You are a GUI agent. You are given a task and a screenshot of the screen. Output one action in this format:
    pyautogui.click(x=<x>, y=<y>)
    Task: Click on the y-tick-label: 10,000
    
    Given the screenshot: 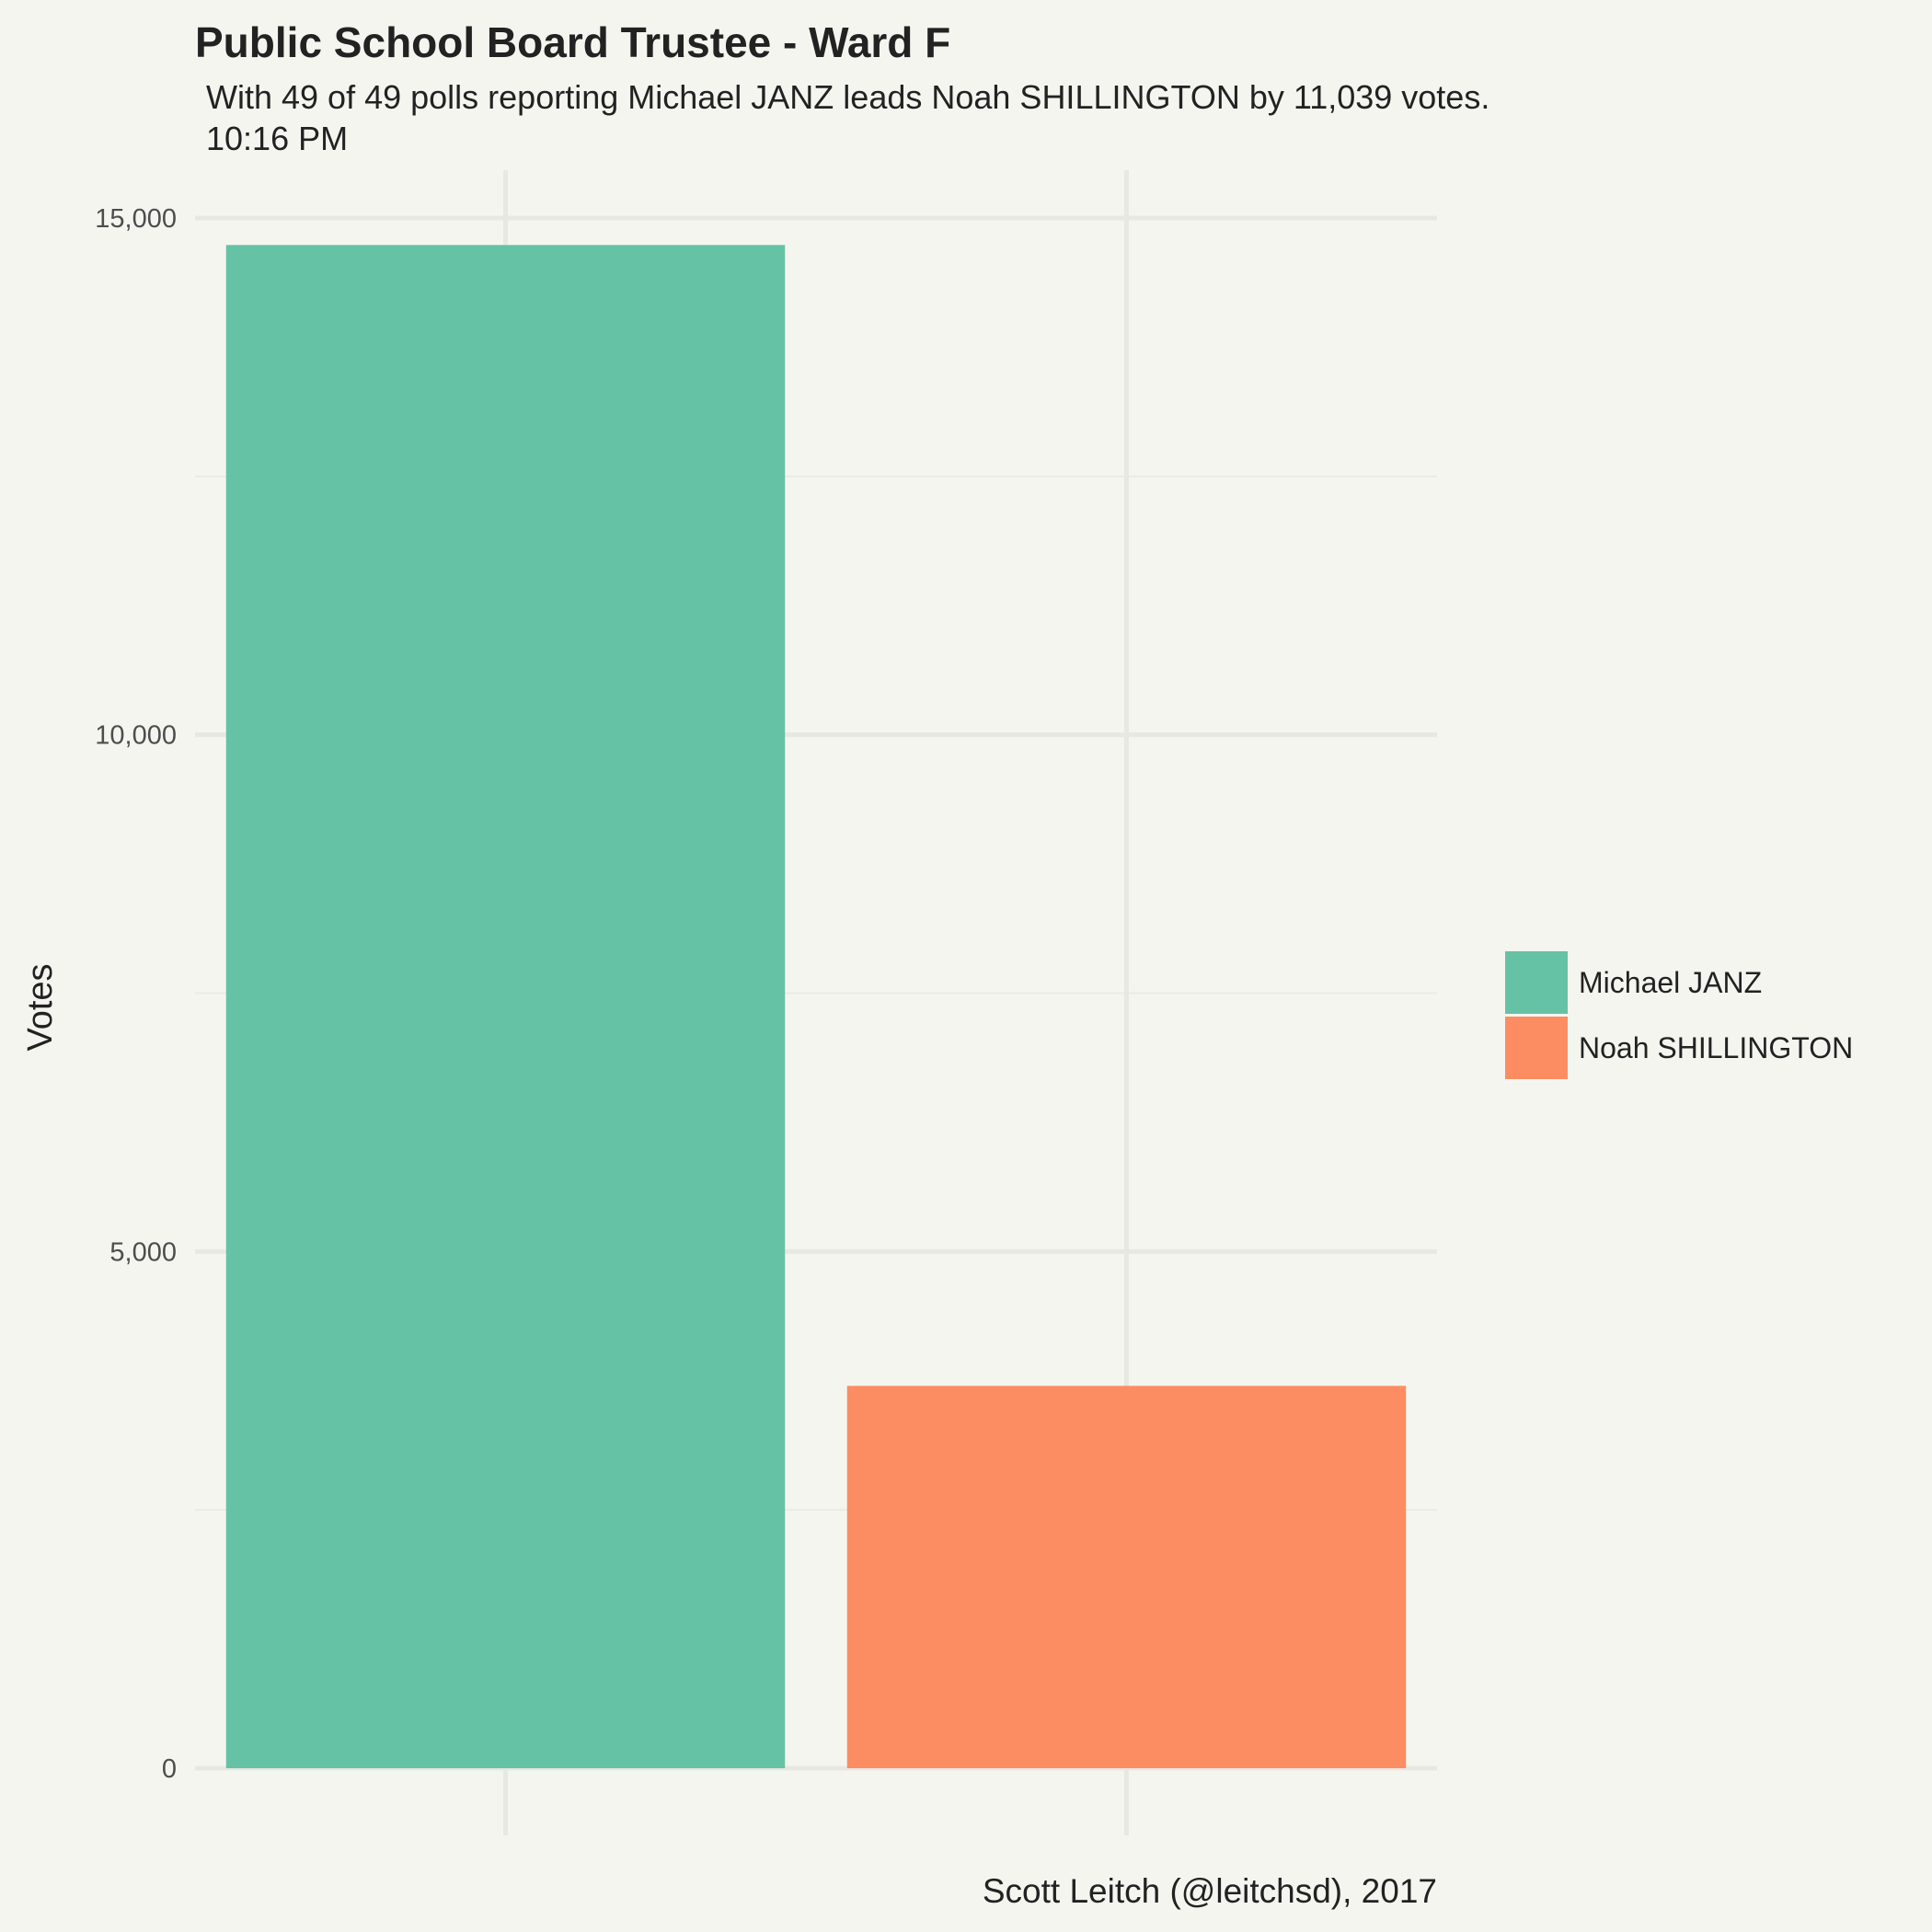 What is the action you would take?
    pyautogui.click(x=136, y=736)
    